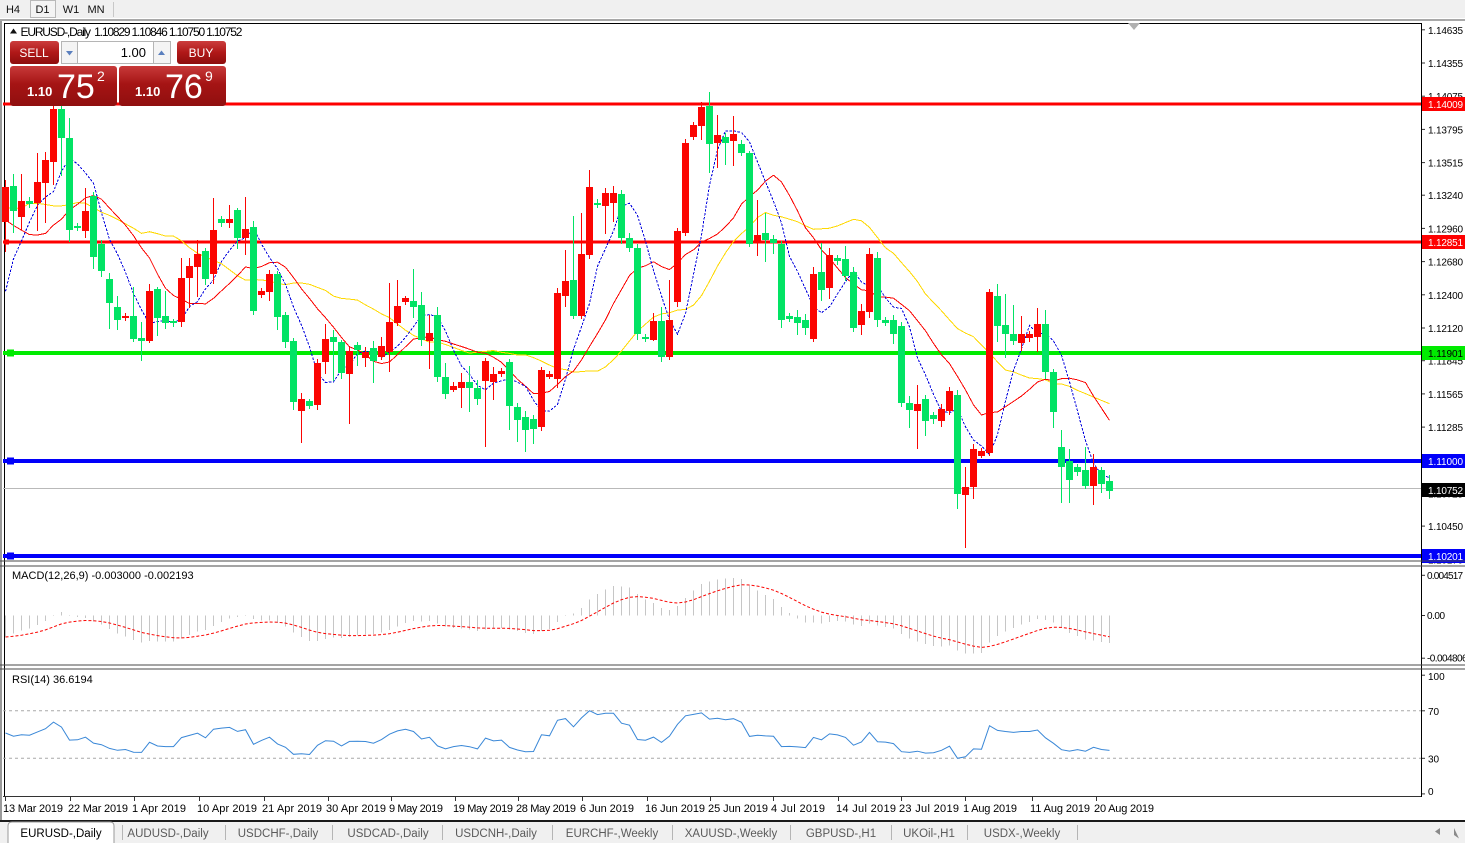  Describe the element at coordinates (1445, 229) in the screenshot. I see `svg-text: 1.12960` at that location.